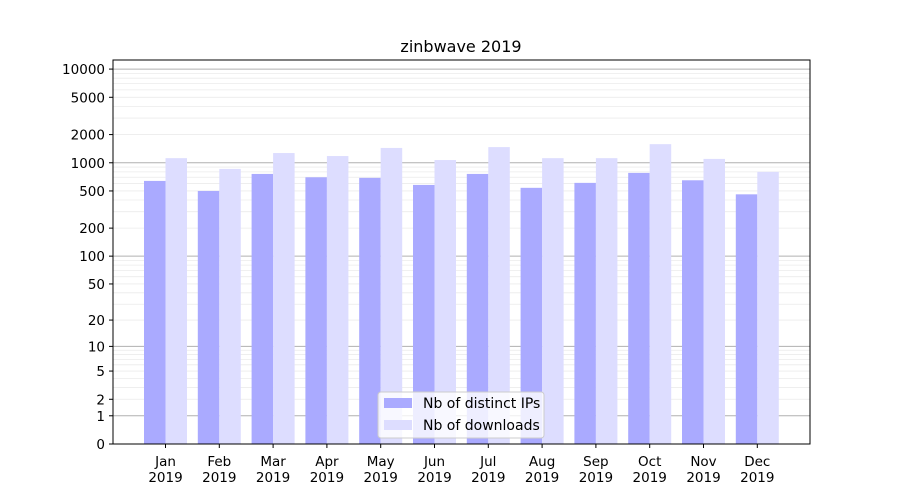 This screenshot has height=504, width=900. Describe the element at coordinates (649, 462) in the screenshot. I see `x-tick-label: Oct` at that location.